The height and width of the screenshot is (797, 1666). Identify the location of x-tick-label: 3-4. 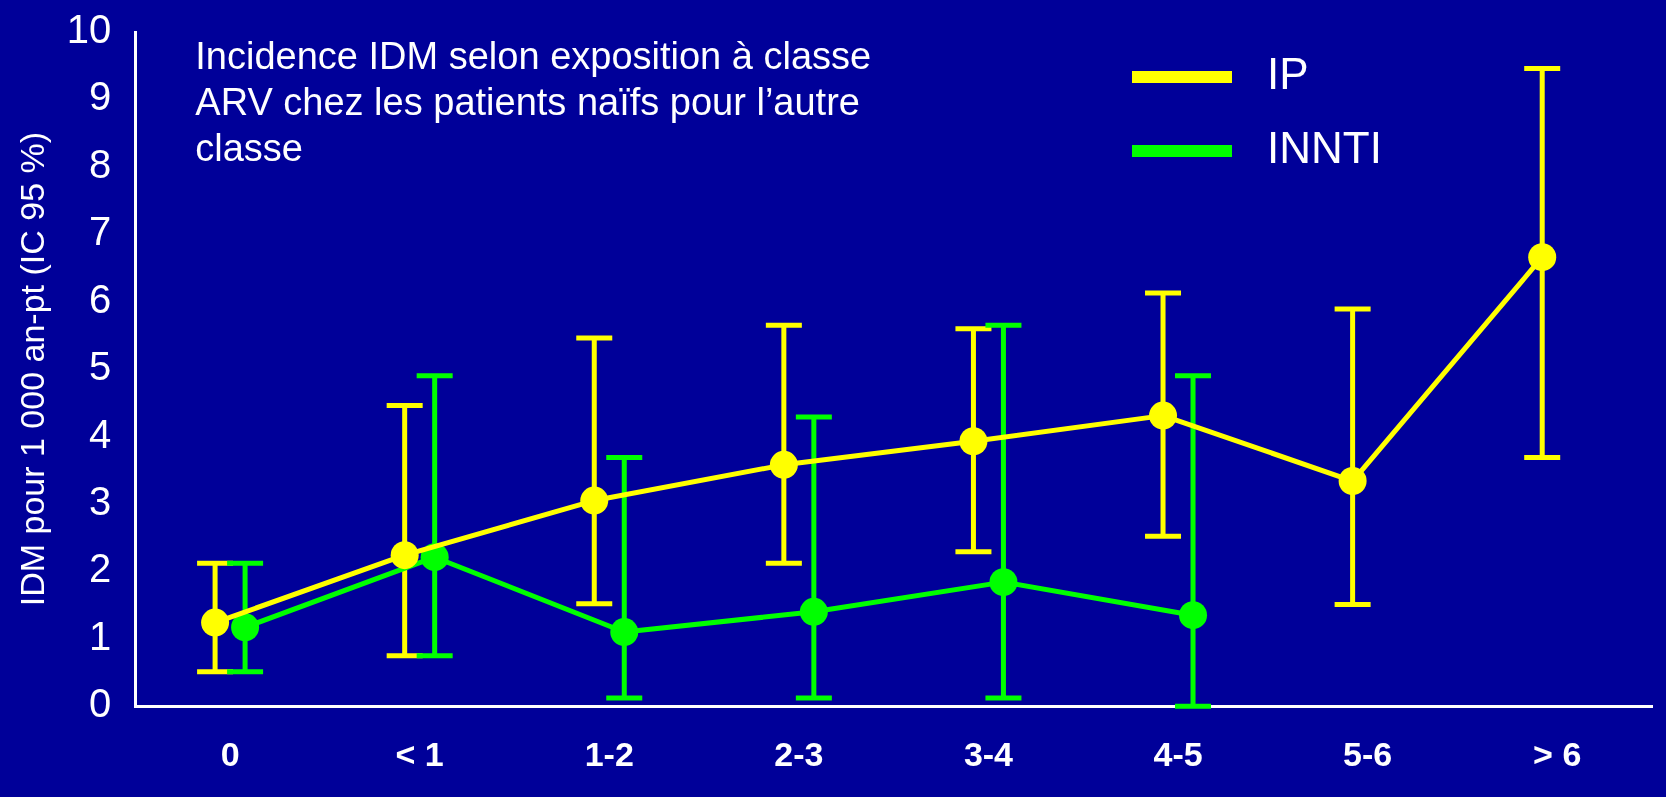
(988, 753).